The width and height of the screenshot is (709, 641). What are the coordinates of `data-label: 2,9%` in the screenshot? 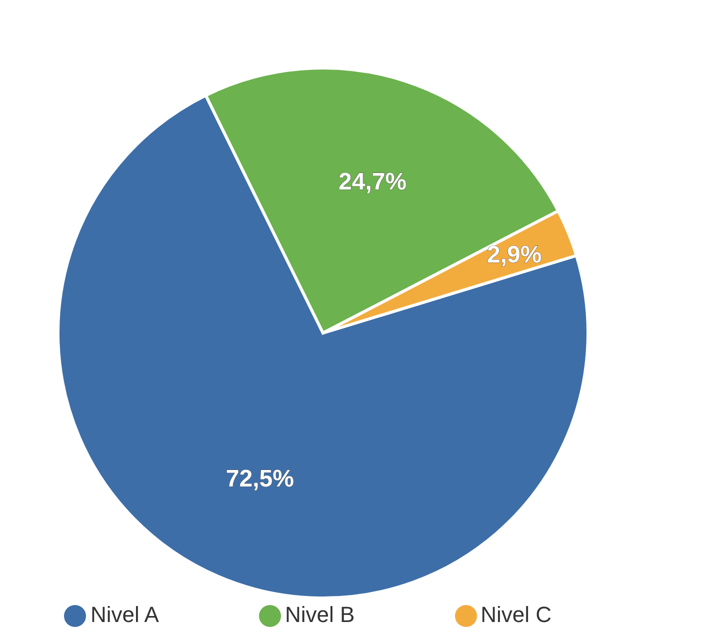 It's located at (514, 254).